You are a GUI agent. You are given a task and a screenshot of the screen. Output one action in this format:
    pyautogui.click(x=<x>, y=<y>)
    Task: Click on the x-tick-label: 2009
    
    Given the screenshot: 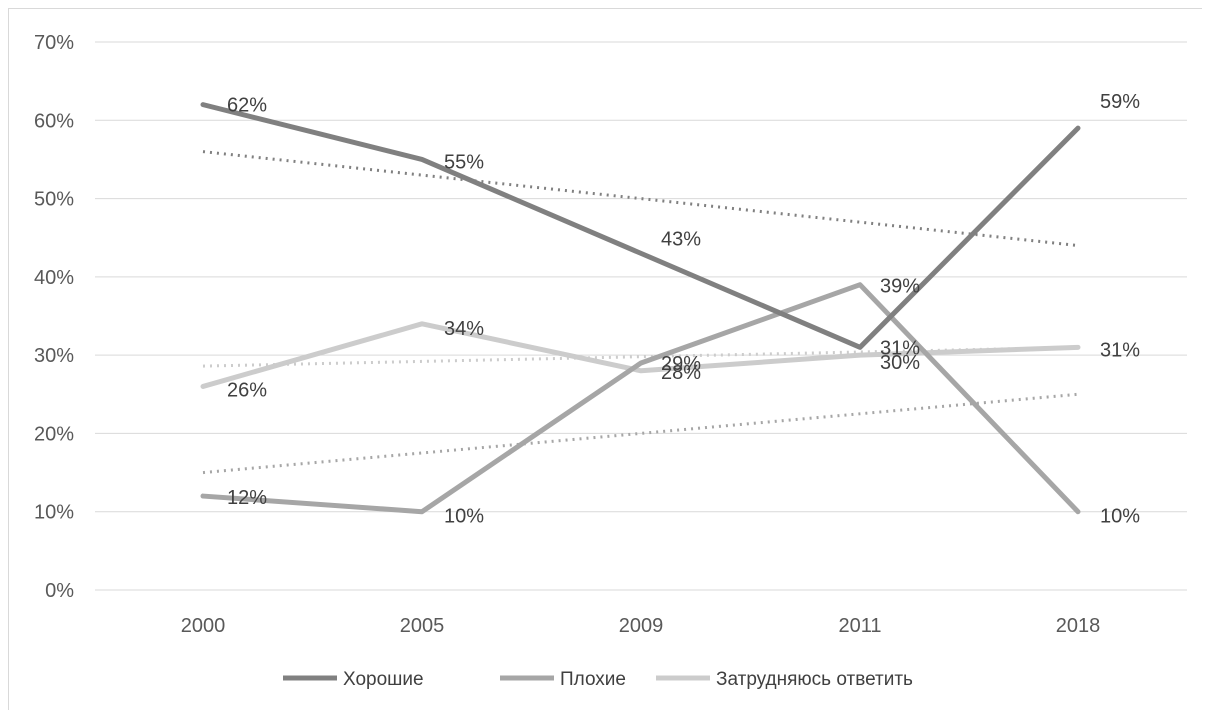 What is the action you would take?
    pyautogui.click(x=641, y=626)
    